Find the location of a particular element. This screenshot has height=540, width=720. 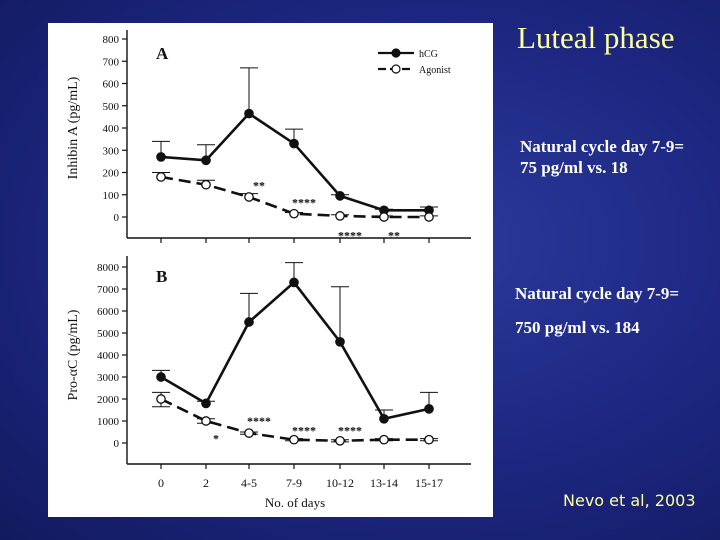

note-inhibin-line-2: 75 pg/ml vs. 18 is located at coordinates (574, 167).